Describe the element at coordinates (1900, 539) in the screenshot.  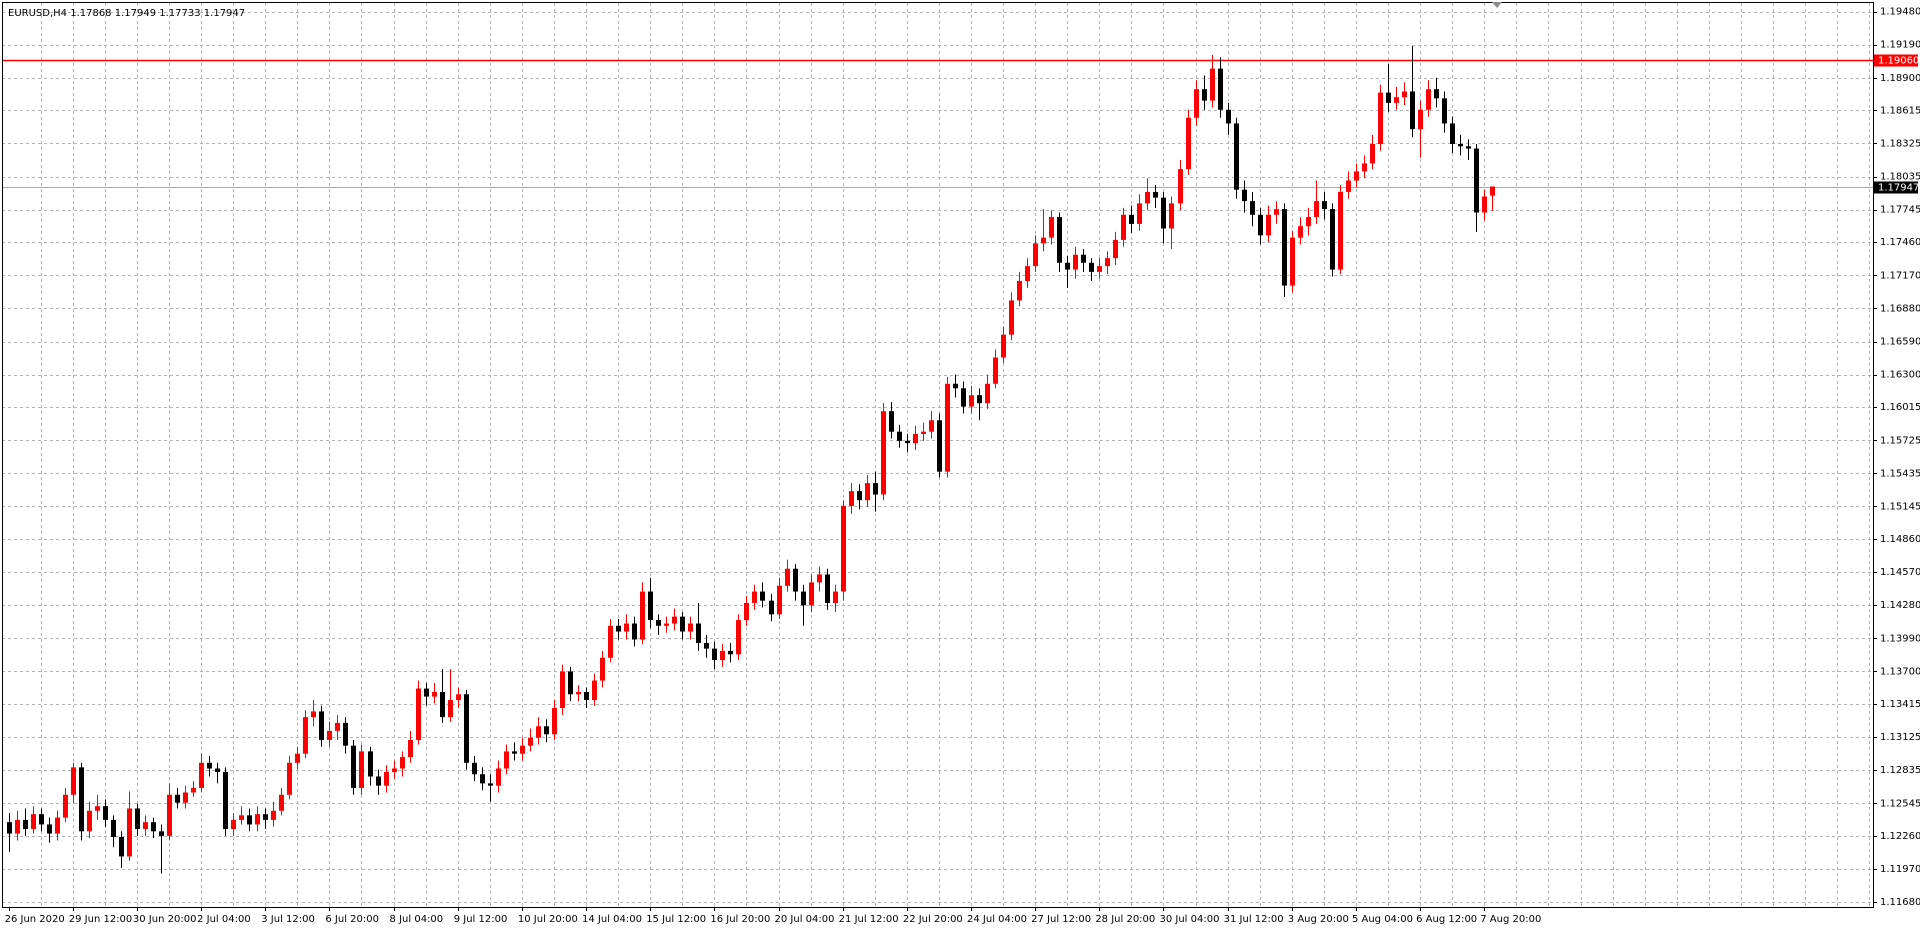
I see `y-tick-label: 1.14860` at that location.